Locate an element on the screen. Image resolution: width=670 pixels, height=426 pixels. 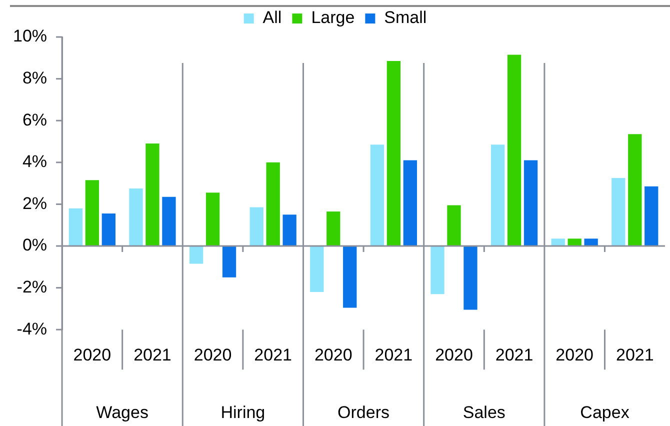
y-tick-label: 2% is located at coordinates (35, 203).